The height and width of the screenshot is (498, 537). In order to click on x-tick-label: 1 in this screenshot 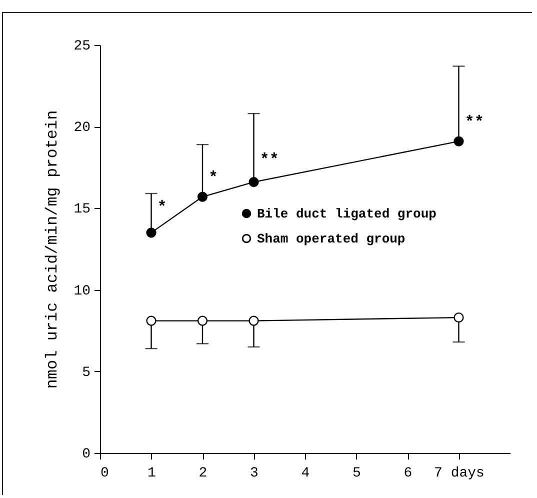, I will do `click(152, 474)`.